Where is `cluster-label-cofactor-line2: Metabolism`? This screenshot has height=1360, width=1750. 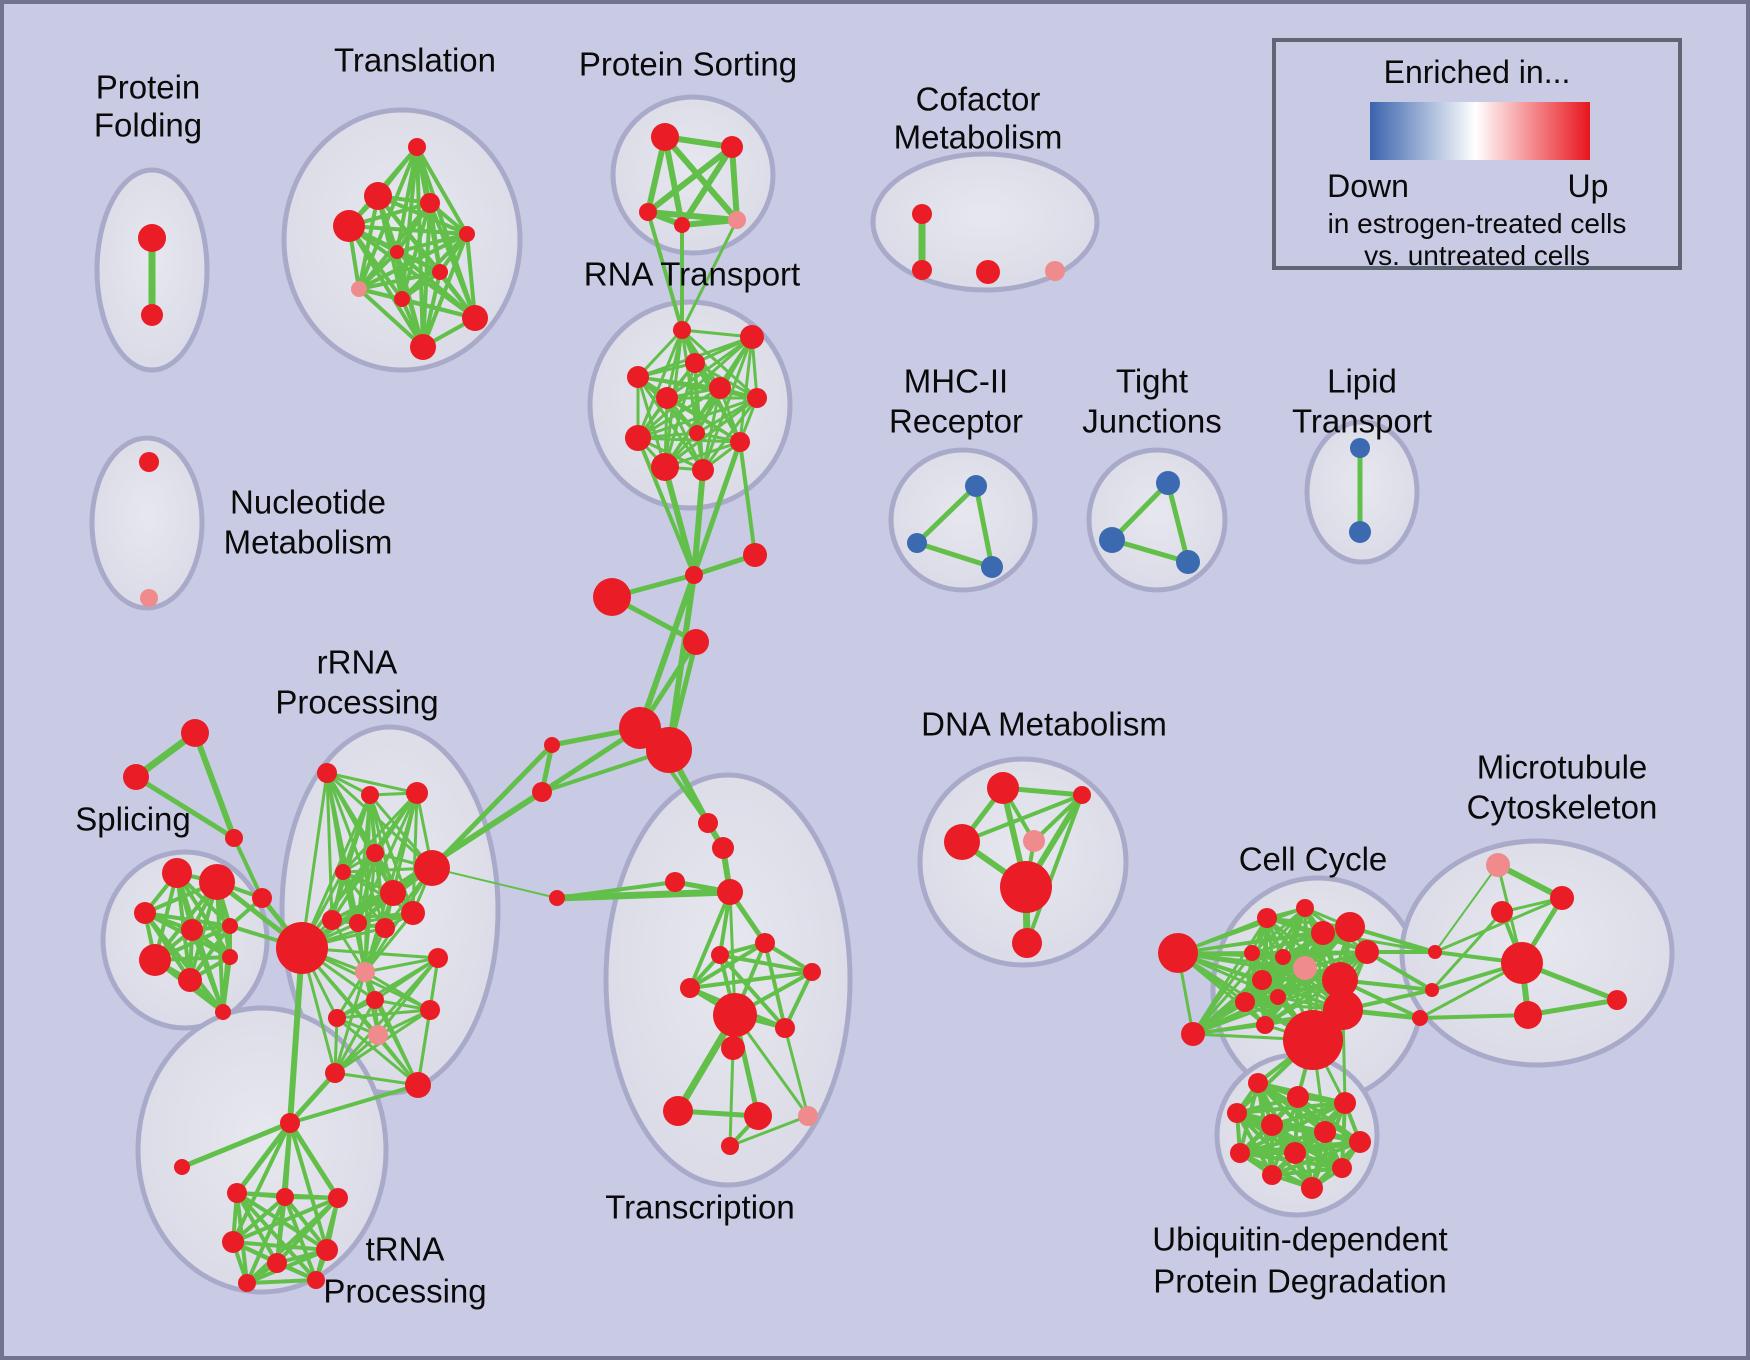
cluster-label-cofactor-line2: Metabolism is located at coordinates (978, 137).